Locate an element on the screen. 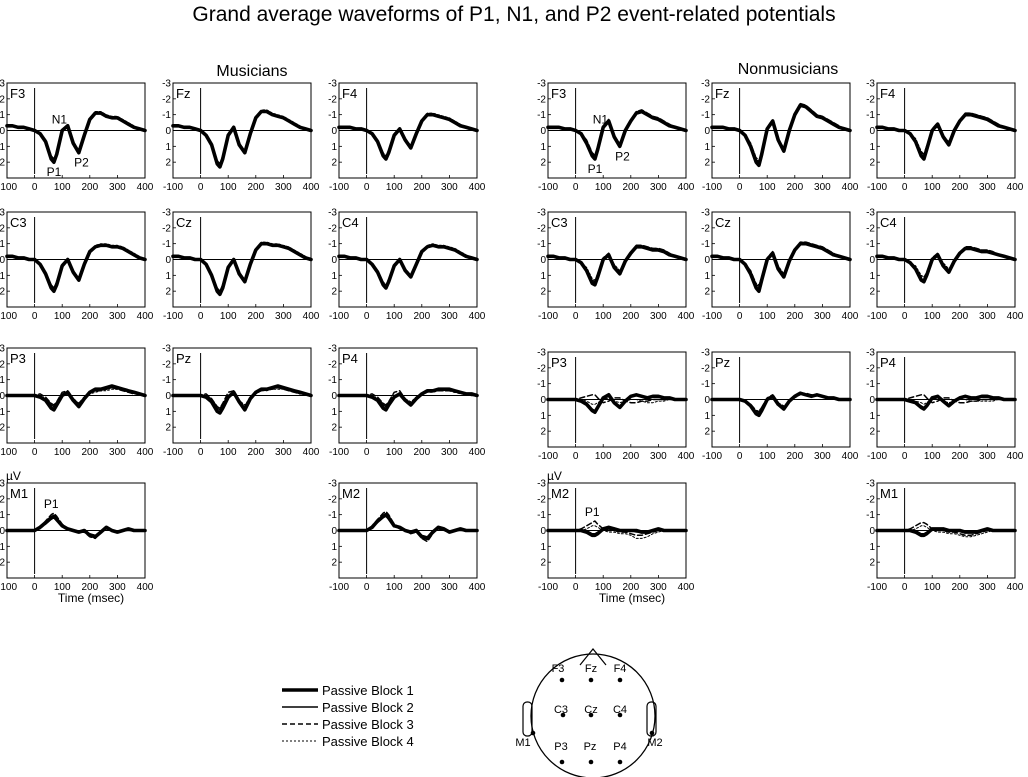 Image resolution: width=1028 pixels, height=777 pixels. electrode-dot-m2 is located at coordinates (652, 733).